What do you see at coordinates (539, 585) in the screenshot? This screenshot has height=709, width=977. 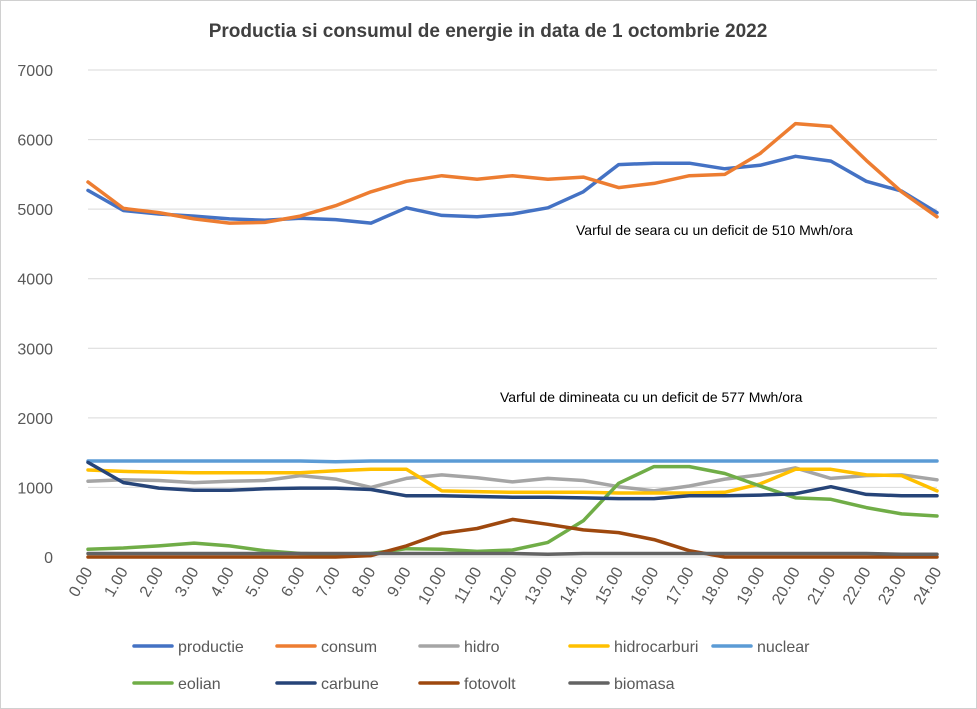 I see `x-tick-label: 13.00` at bounding box center [539, 585].